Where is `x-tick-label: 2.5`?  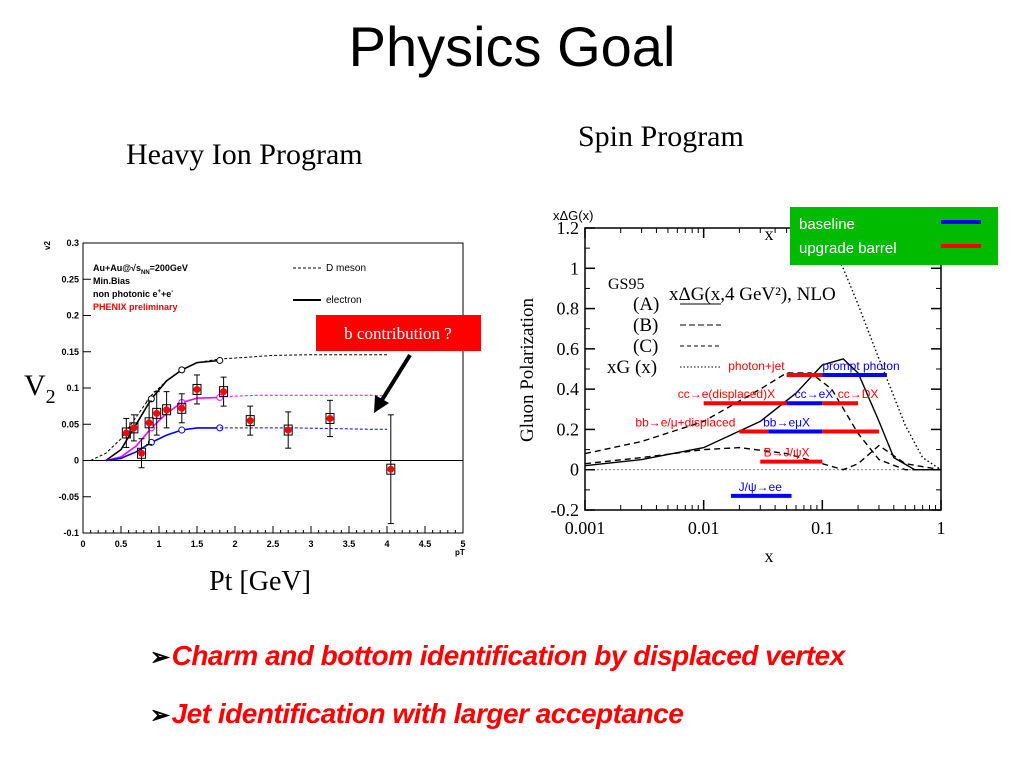
x-tick-label: 2.5 is located at coordinates (273, 544).